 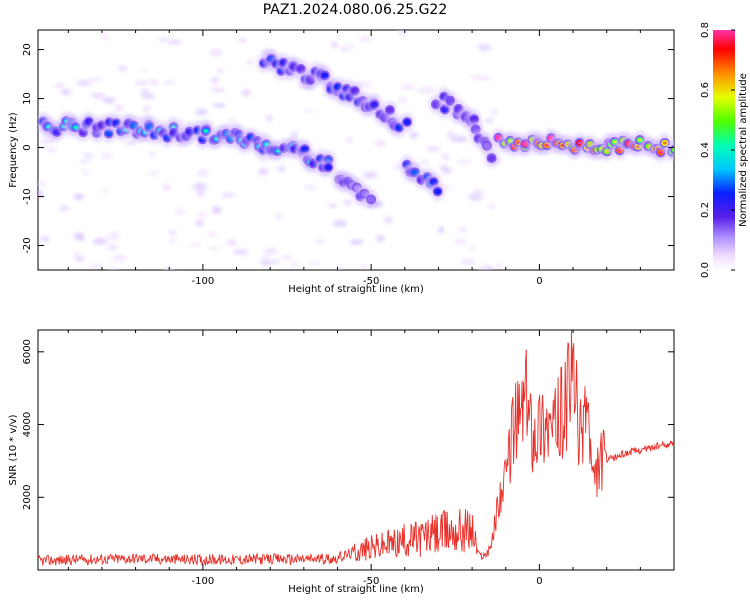 What do you see at coordinates (27, 49) in the screenshot?
I see `spectrogram-y-tick-label: 20` at bounding box center [27, 49].